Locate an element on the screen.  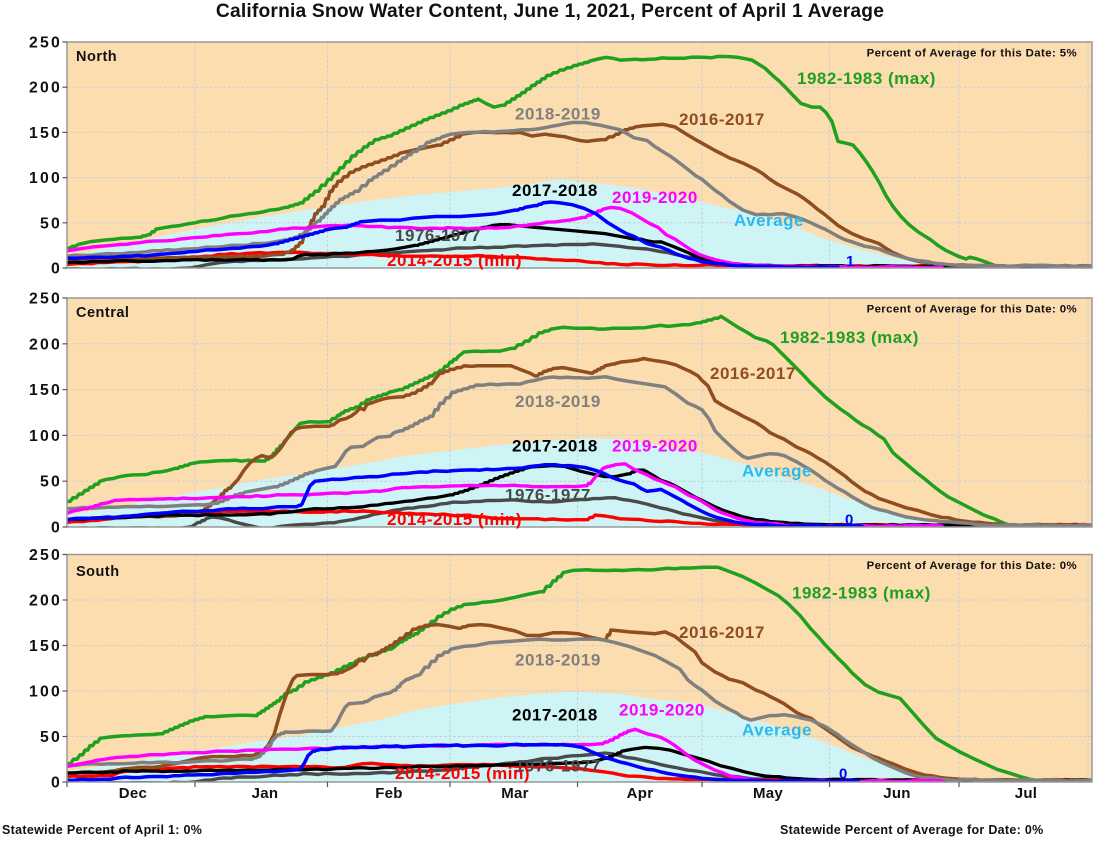
svg-text: 1 is located at coordinates (850, 261).